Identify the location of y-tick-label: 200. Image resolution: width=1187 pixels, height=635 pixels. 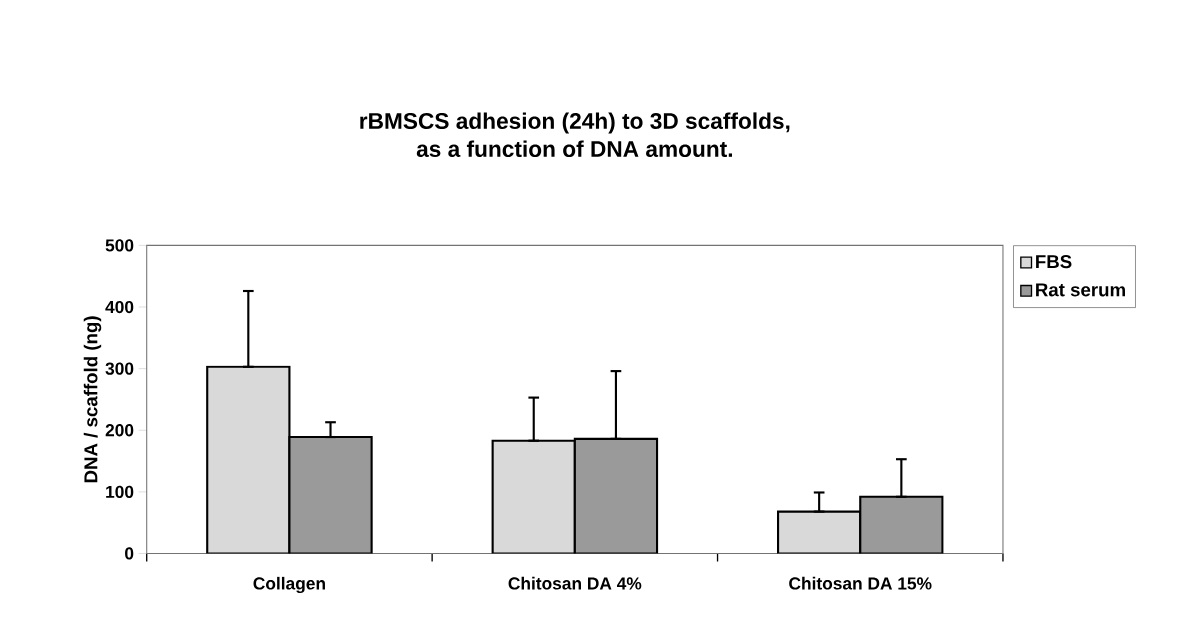
(119, 430).